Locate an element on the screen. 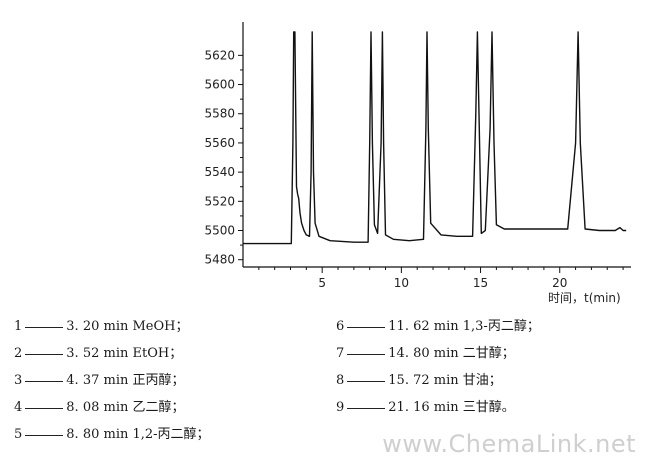  y-axis-ticks: 5480 5500 5520 5540 5560 5580 5600 5620 is located at coordinates (223, 157).